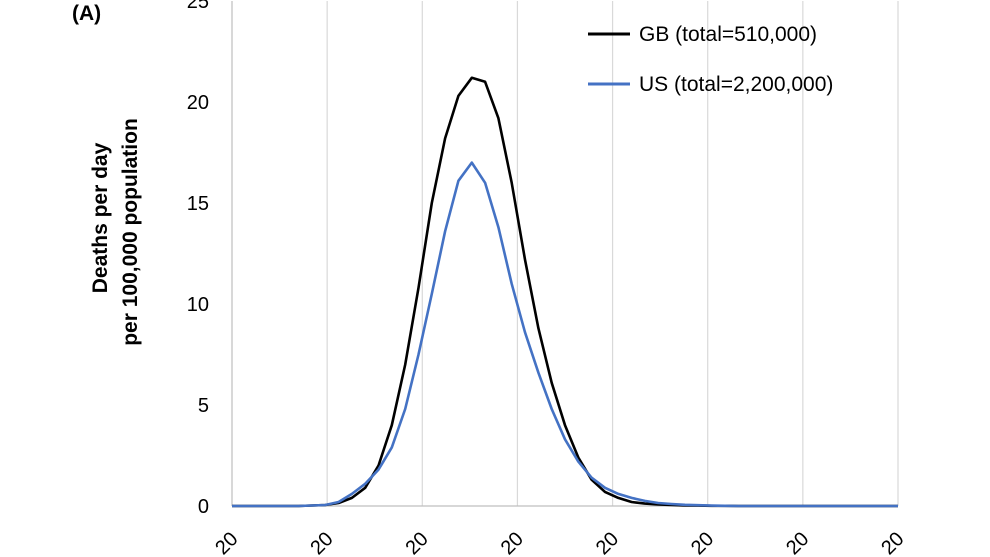 This screenshot has width=990, height=557. What do you see at coordinates (198, 305) in the screenshot?
I see `y-tick-label-10: 10` at bounding box center [198, 305].